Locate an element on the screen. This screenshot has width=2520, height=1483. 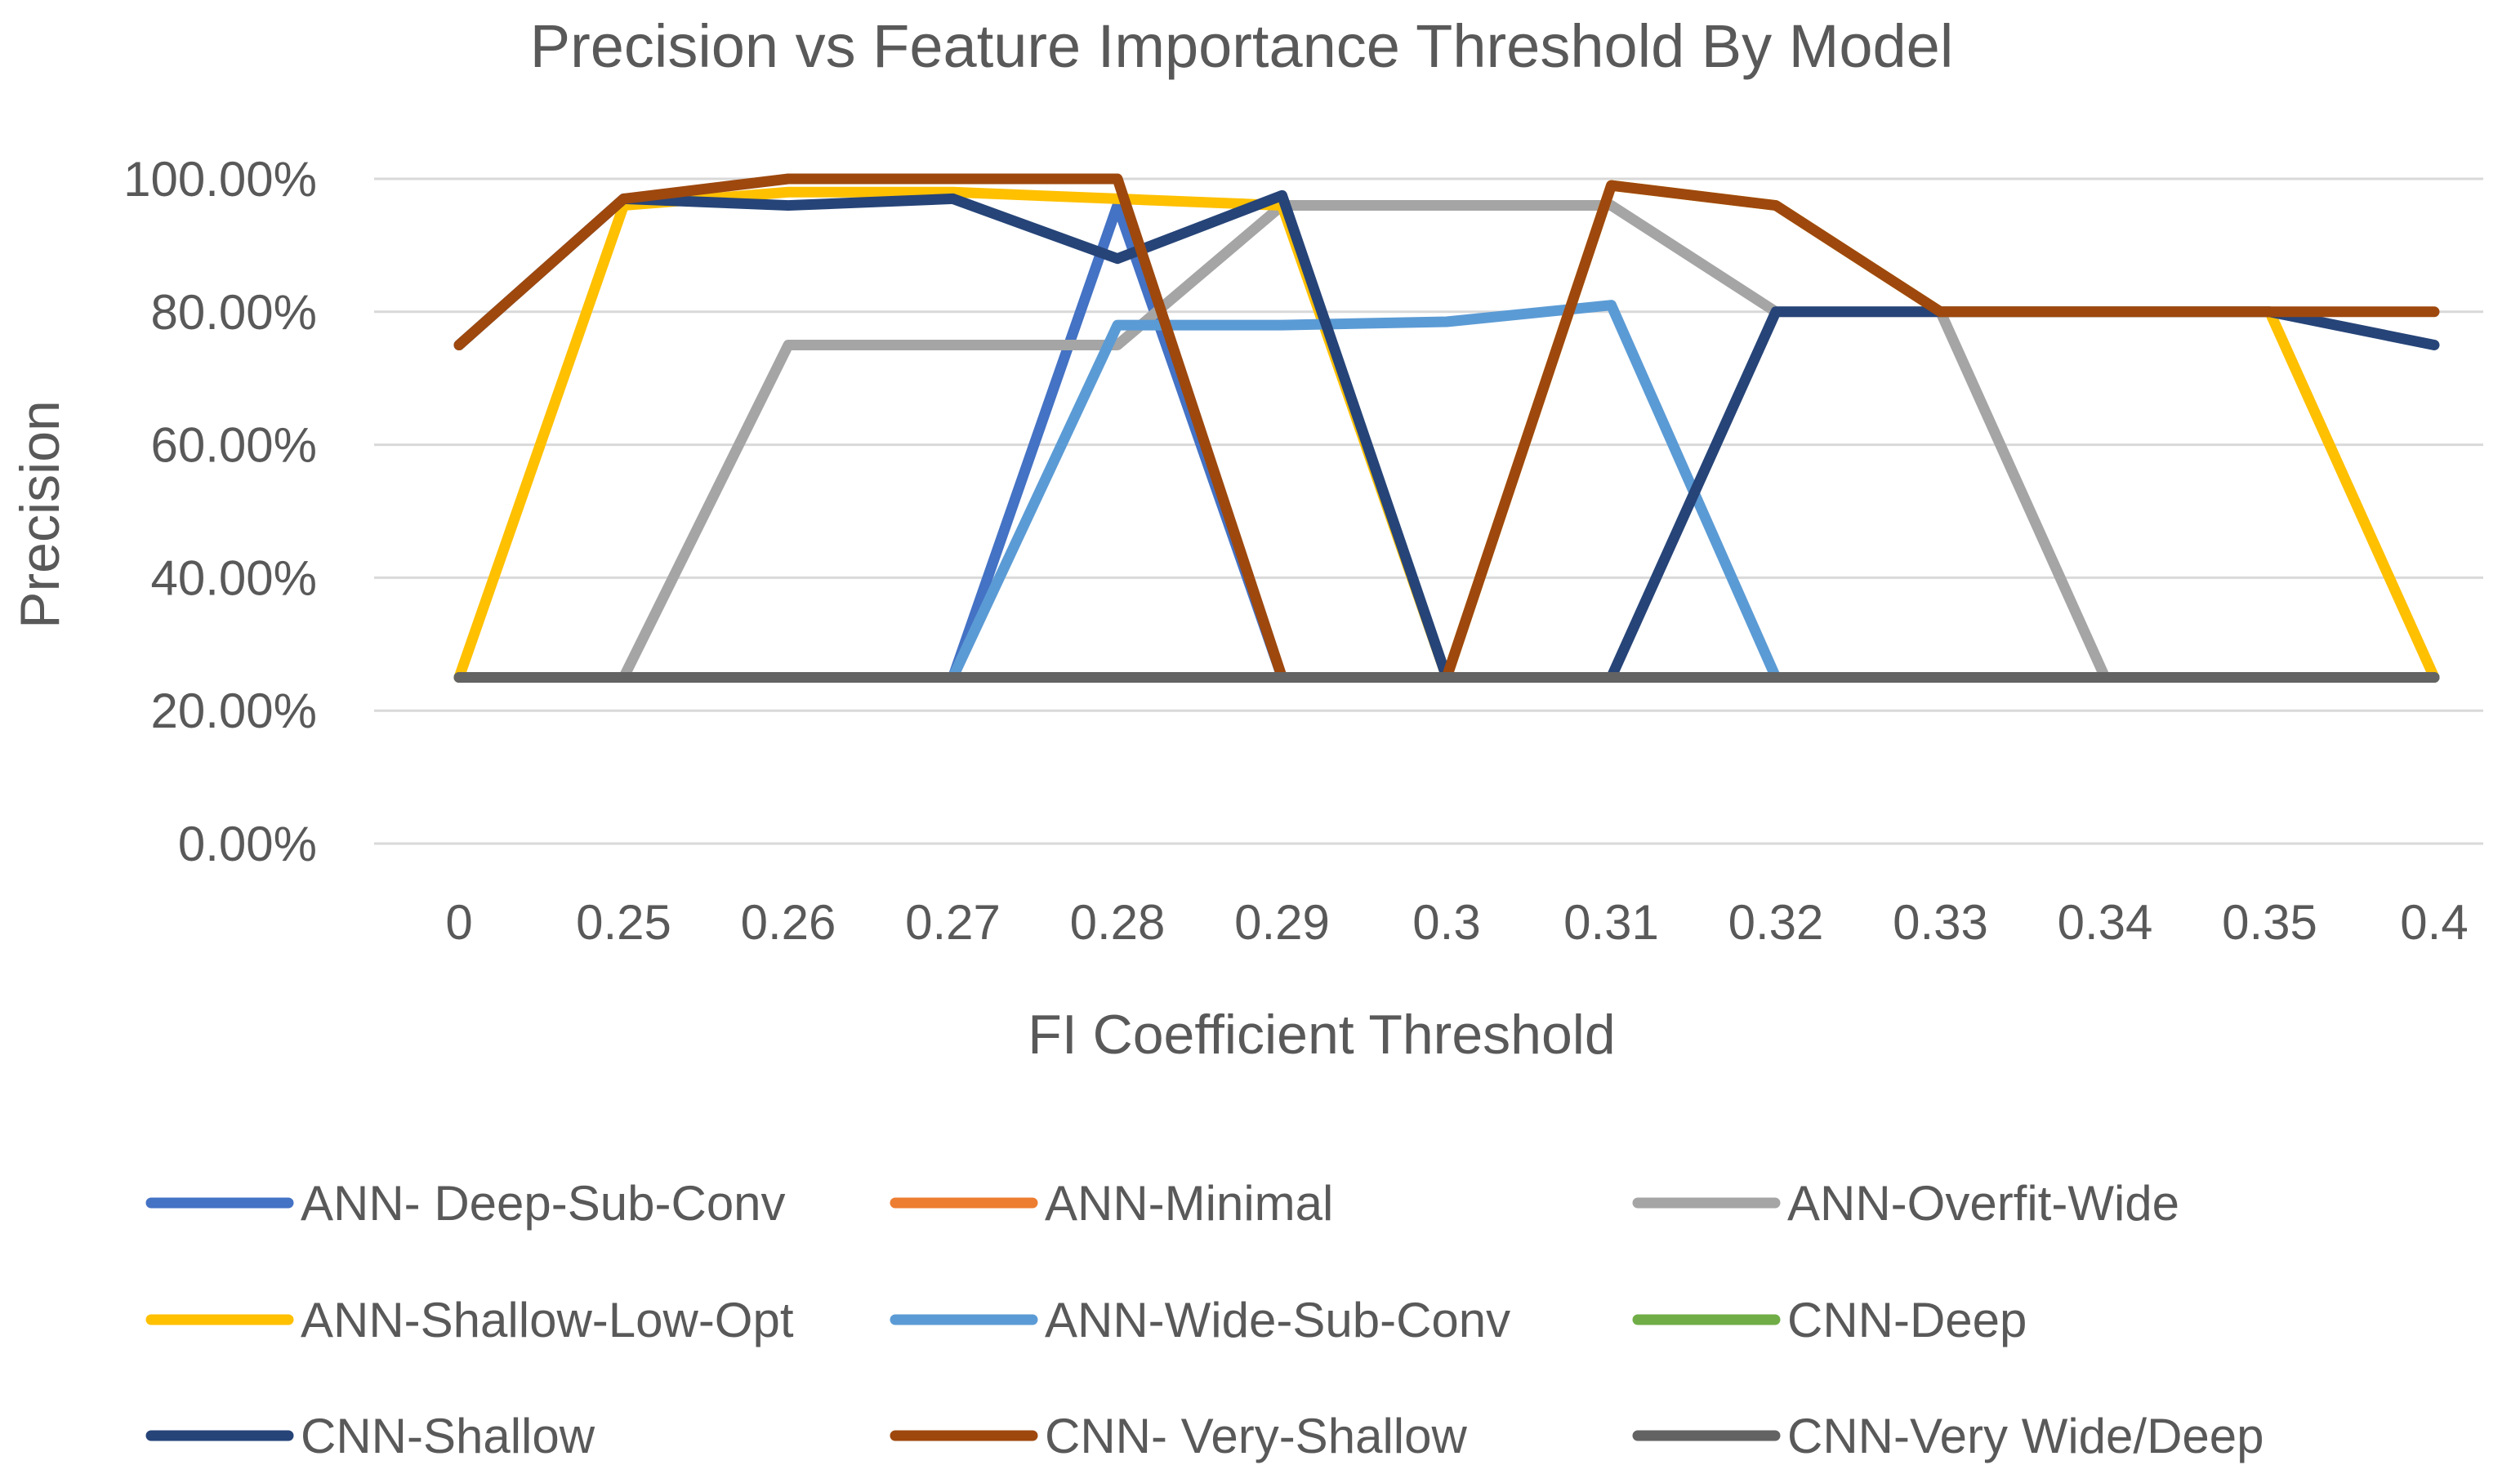
x-tick-label: 0 is located at coordinates (459, 922).